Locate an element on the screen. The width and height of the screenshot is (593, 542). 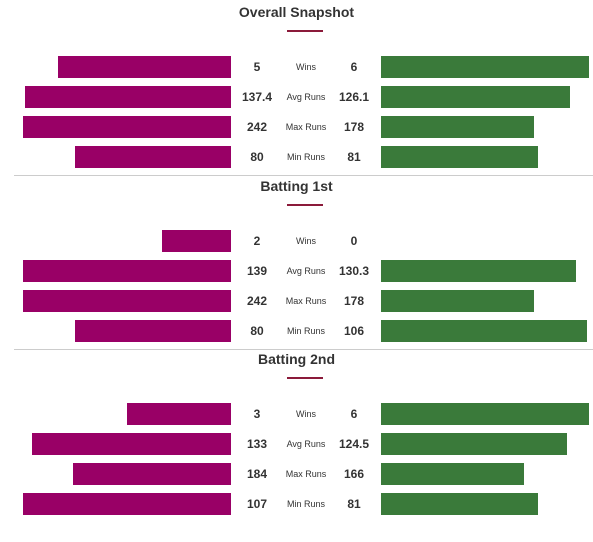
value-team-a: 3 is located at coordinates (257, 414).